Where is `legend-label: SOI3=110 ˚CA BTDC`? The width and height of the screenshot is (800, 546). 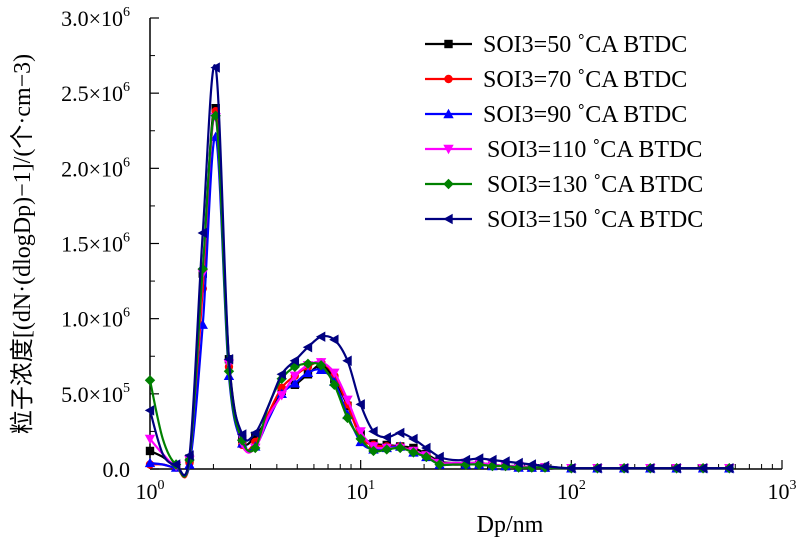
legend-label: SOI3=110 ˚CA BTDC is located at coordinates (594, 150).